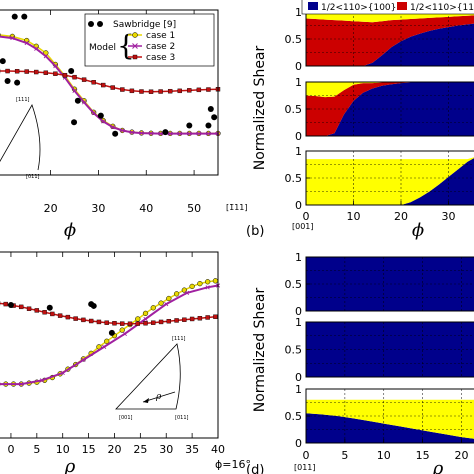 The height and width of the screenshot is (474, 474). I want to click on top-left-x-tick-label: 20, so click(51, 208).